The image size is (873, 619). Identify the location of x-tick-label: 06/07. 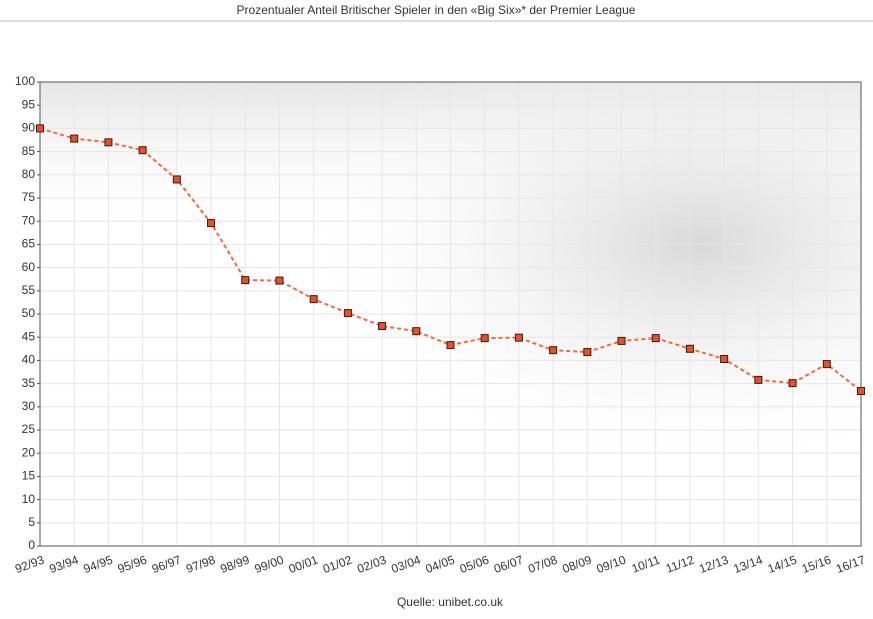
(508, 565).